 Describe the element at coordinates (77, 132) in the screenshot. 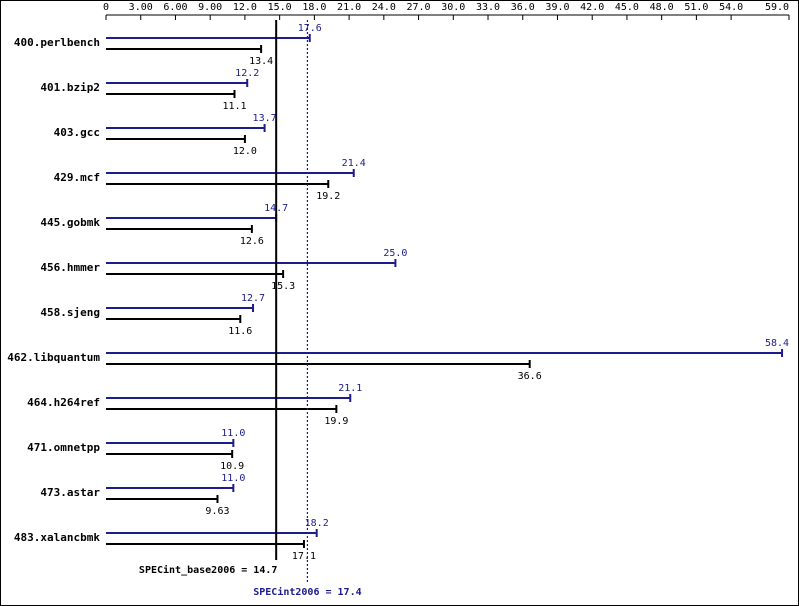

I see `category-label: 403.gcc` at that location.